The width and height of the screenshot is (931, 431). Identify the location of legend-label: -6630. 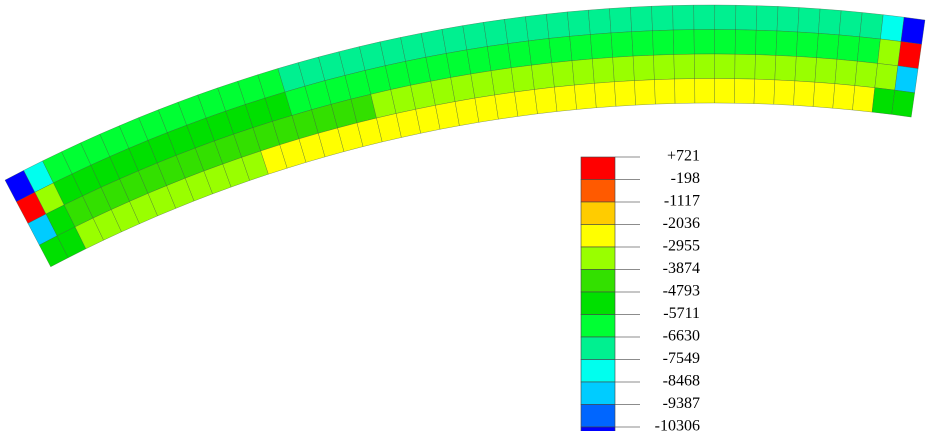
(681, 336).